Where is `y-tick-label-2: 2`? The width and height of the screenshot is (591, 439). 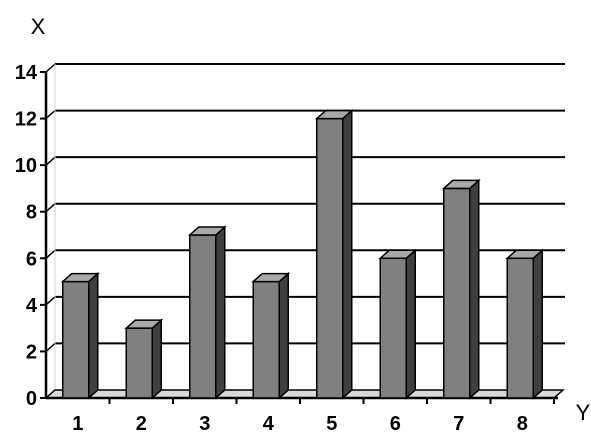 y-tick-label-2: 2 is located at coordinates (31, 352).